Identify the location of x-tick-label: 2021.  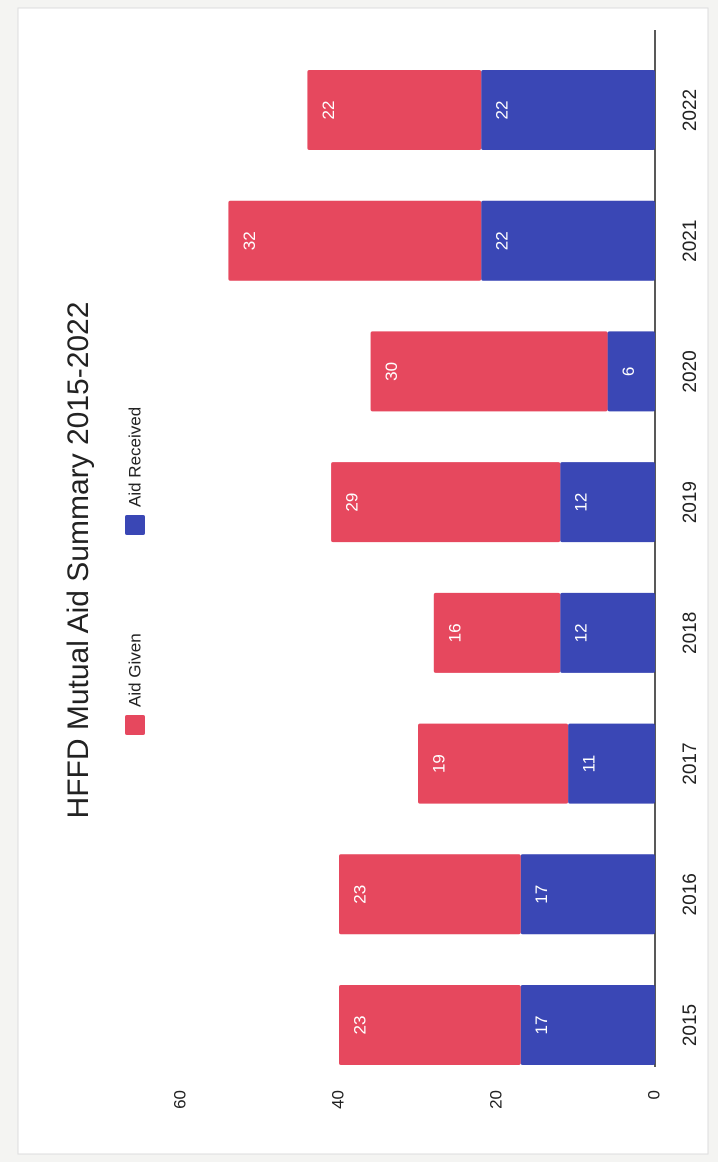
(690, 241).